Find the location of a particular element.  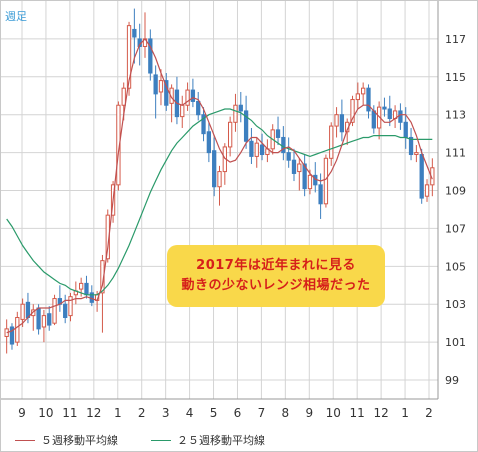

y-tick-label: 103 is located at coordinates (455, 304).